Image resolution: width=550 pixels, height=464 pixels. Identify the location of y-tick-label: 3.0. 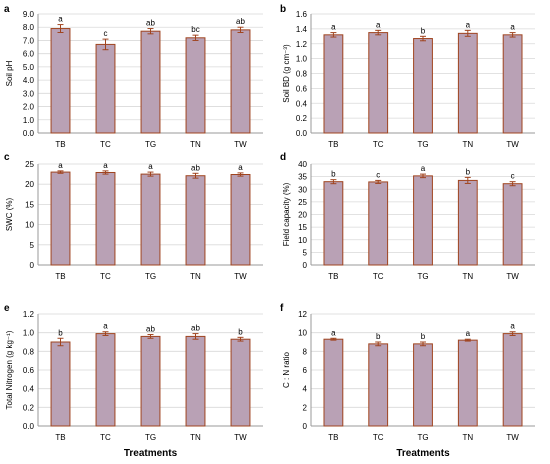
(29, 93).